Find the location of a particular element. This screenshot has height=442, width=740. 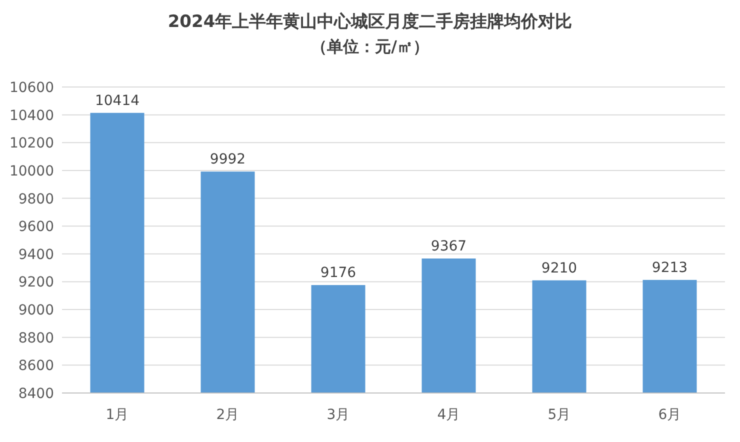

y-tick-label: 10600 is located at coordinates (31, 88).